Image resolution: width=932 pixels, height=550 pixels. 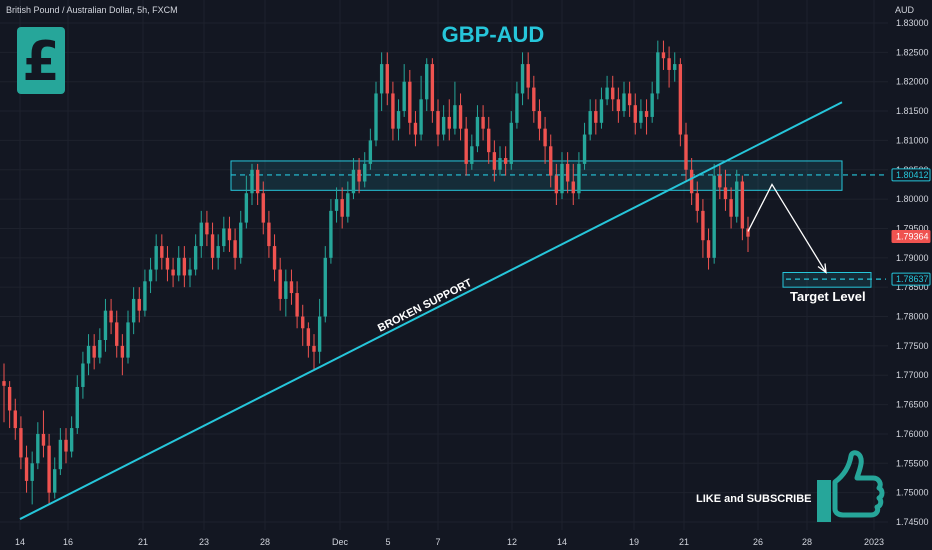 What do you see at coordinates (828, 296) in the screenshot?
I see `target-level-label: Target Level` at bounding box center [828, 296].